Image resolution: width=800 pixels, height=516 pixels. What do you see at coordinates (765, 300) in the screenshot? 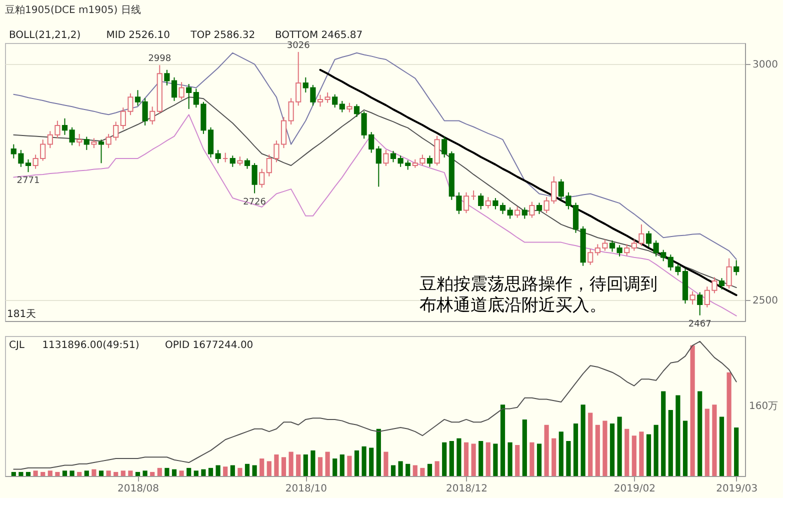
I see `y-tick-label: 2500` at bounding box center [765, 300].